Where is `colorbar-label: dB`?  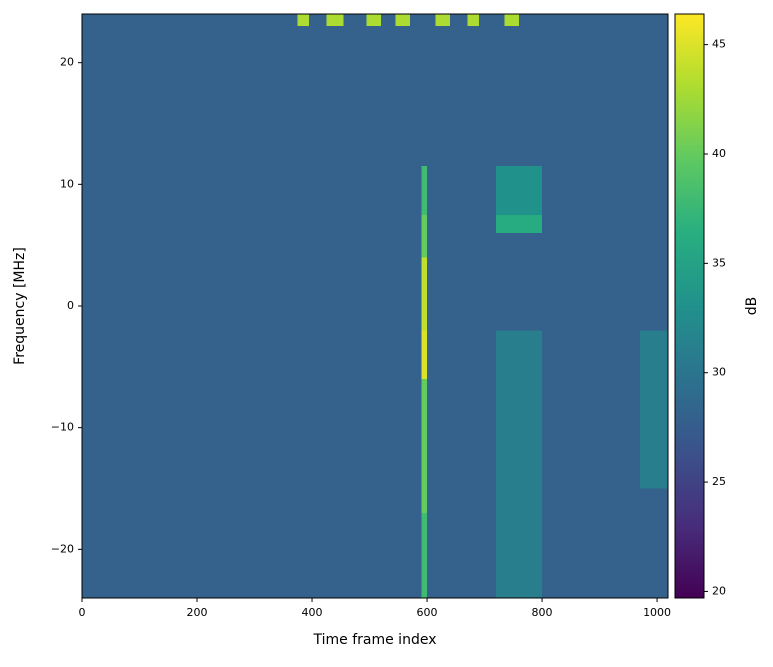 colorbar-label: dB is located at coordinates (752, 306).